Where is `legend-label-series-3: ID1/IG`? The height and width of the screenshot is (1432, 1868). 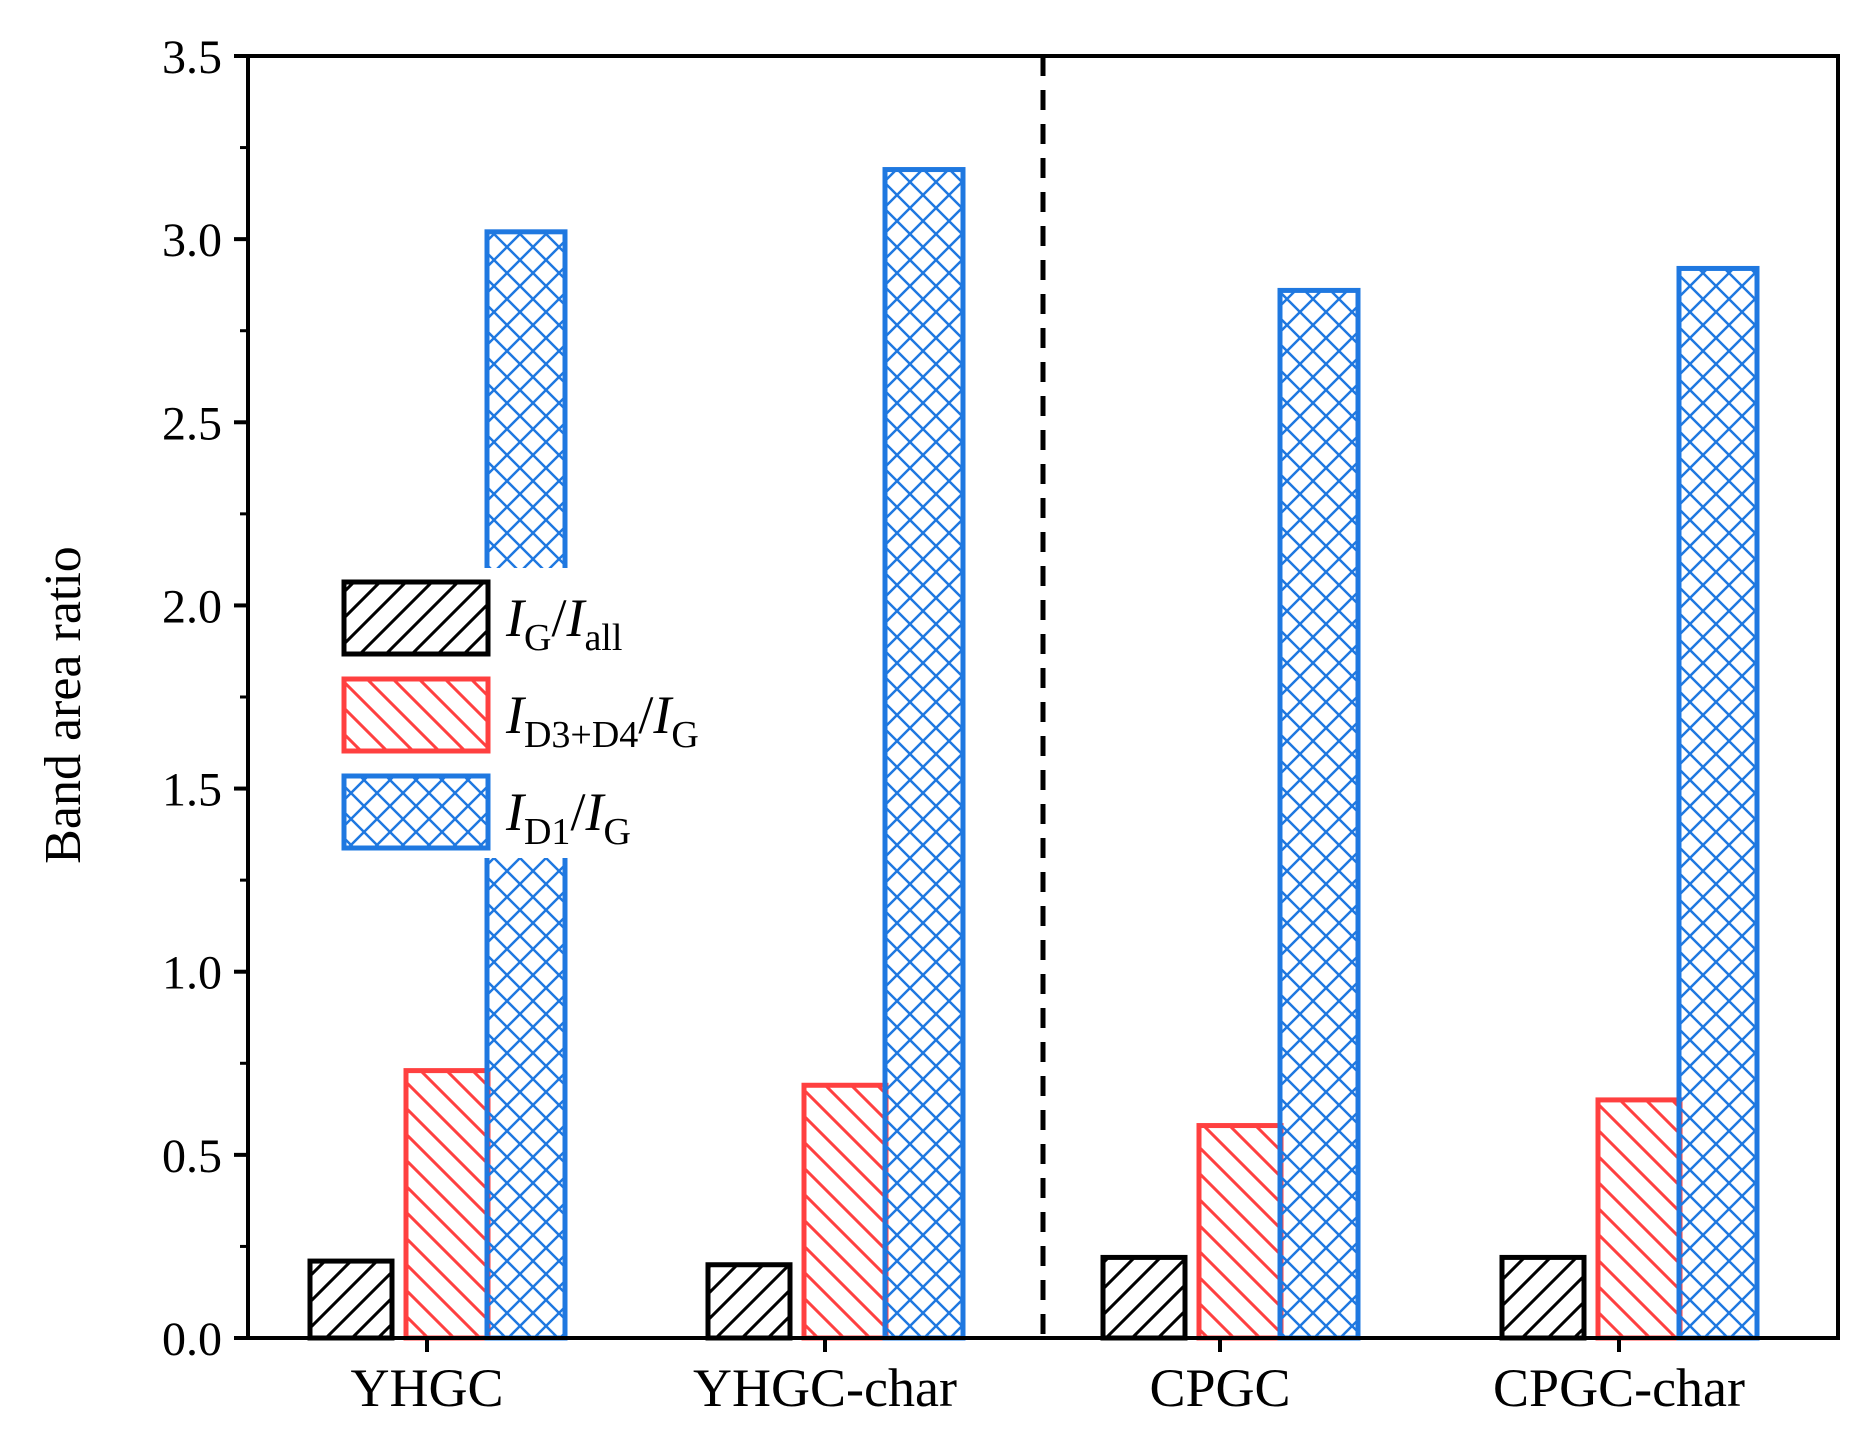 legend-label-series-3: ID1/IG is located at coordinates (568, 817).